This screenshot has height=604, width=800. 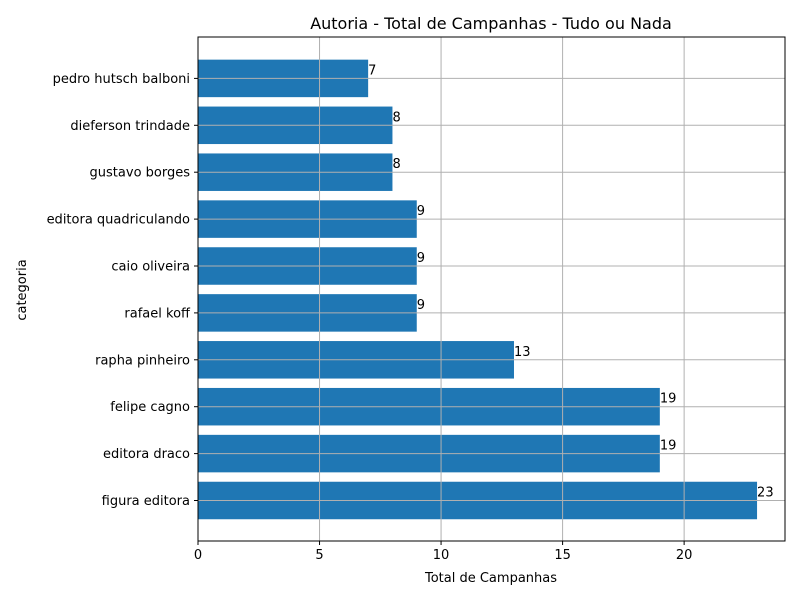 What do you see at coordinates (372, 70) in the screenshot?
I see `data-label: 7` at bounding box center [372, 70].